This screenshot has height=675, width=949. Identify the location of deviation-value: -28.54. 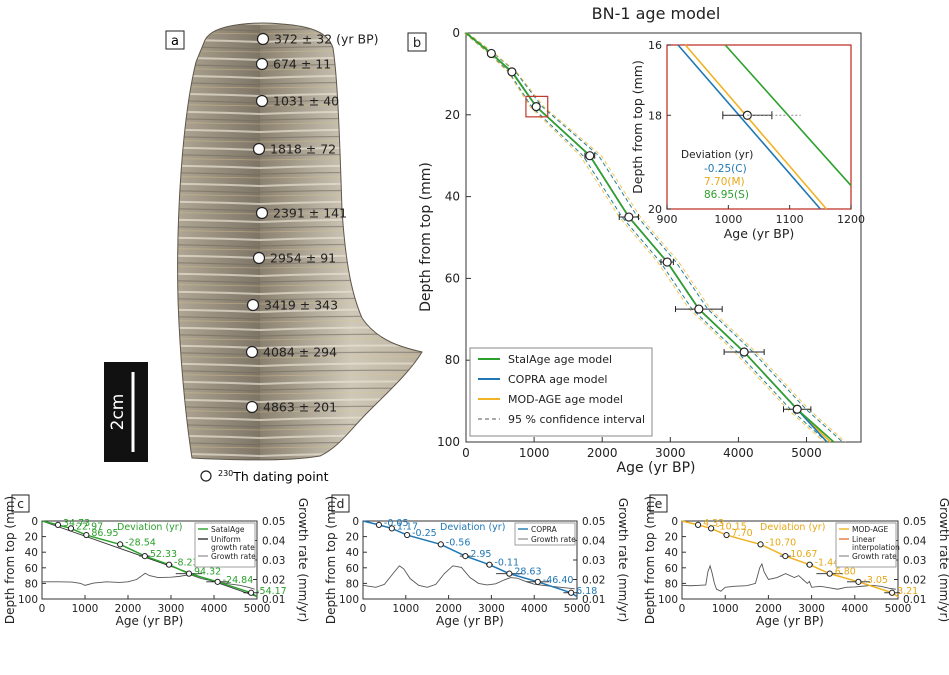
(140, 542).